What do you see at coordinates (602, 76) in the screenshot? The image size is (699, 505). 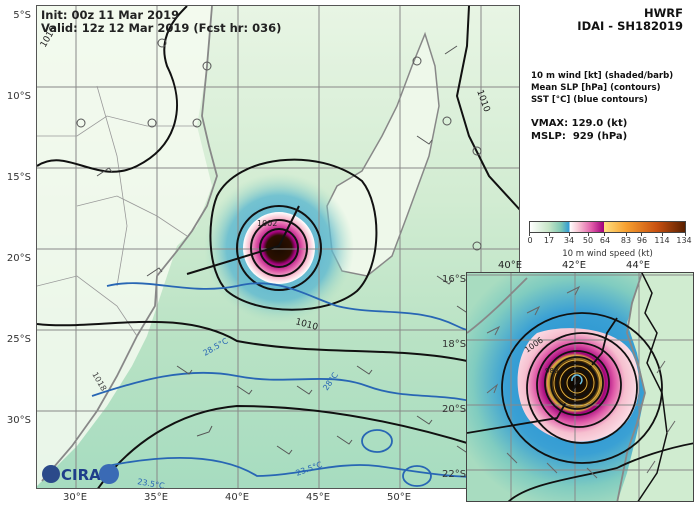 I see `legend-wind: 10 m wind [kt] (shaded/barb)` at bounding box center [602, 76].